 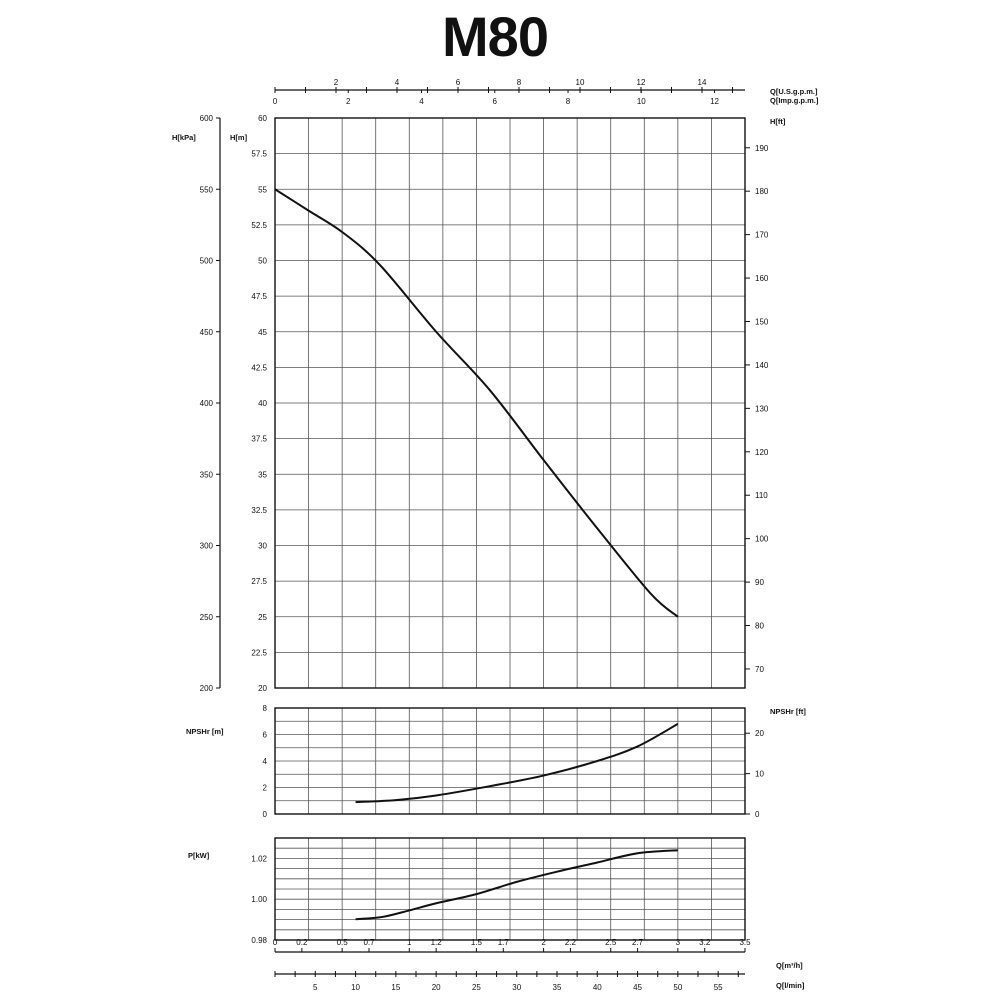 I want to click on y-tick-label-ft: 180, so click(x=762, y=191).